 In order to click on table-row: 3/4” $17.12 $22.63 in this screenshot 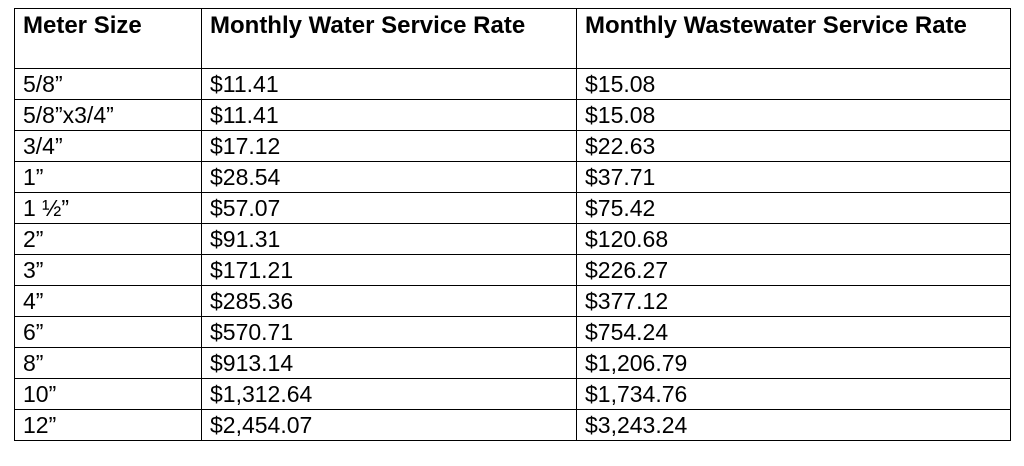, I will do `click(512, 146)`.